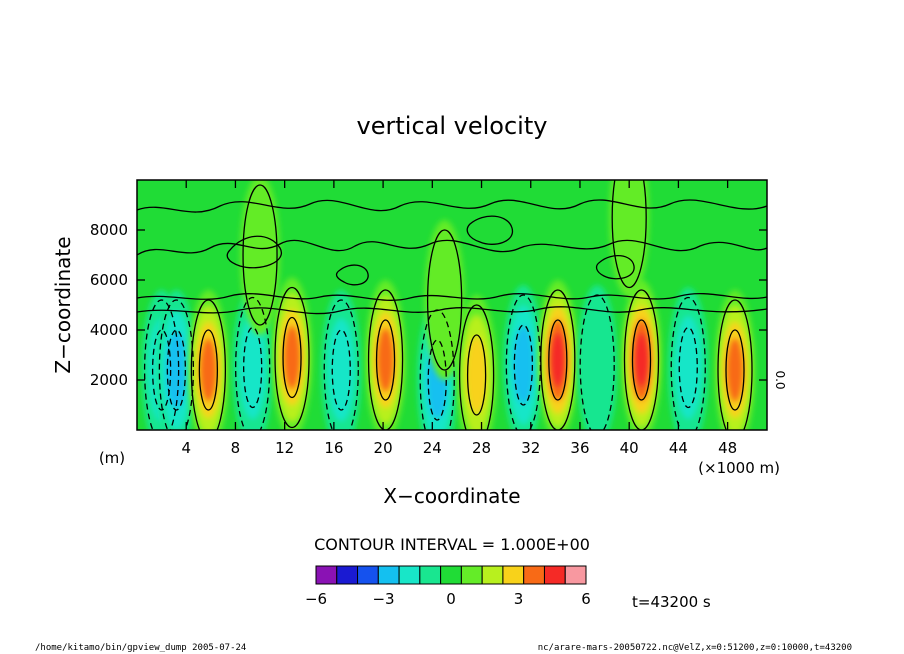 The width and height of the screenshot is (904, 654). What do you see at coordinates (236, 448) in the screenshot?
I see `x-tick-label: 8` at bounding box center [236, 448].